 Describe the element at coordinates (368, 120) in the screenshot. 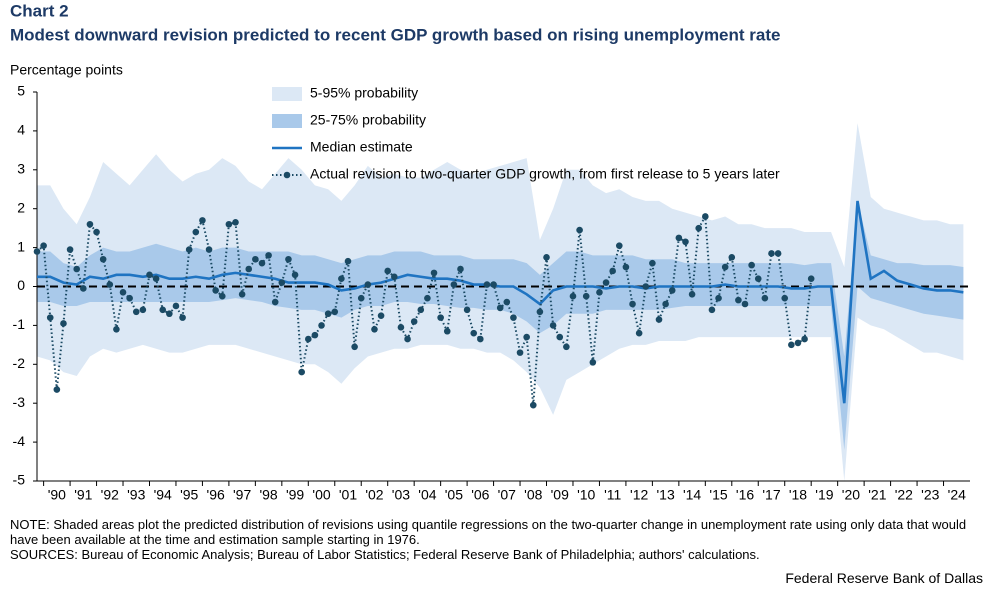

I see `legend-label: 25-75% probability` at that location.